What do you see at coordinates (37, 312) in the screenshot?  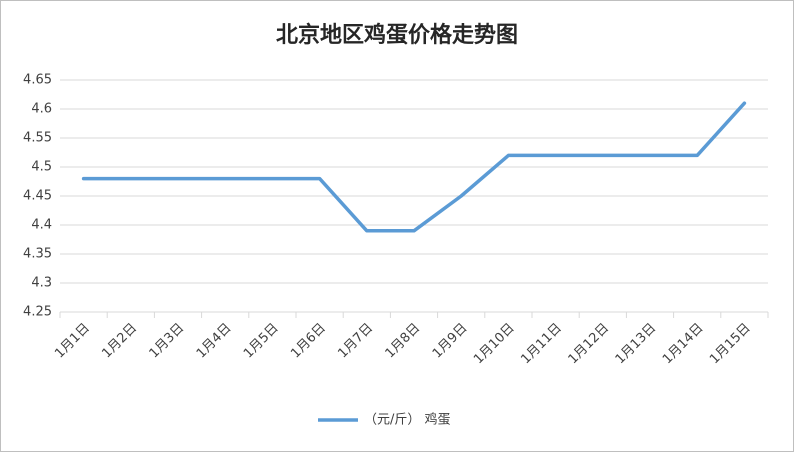 I see `y-tick-label: 4.25` at bounding box center [37, 312].